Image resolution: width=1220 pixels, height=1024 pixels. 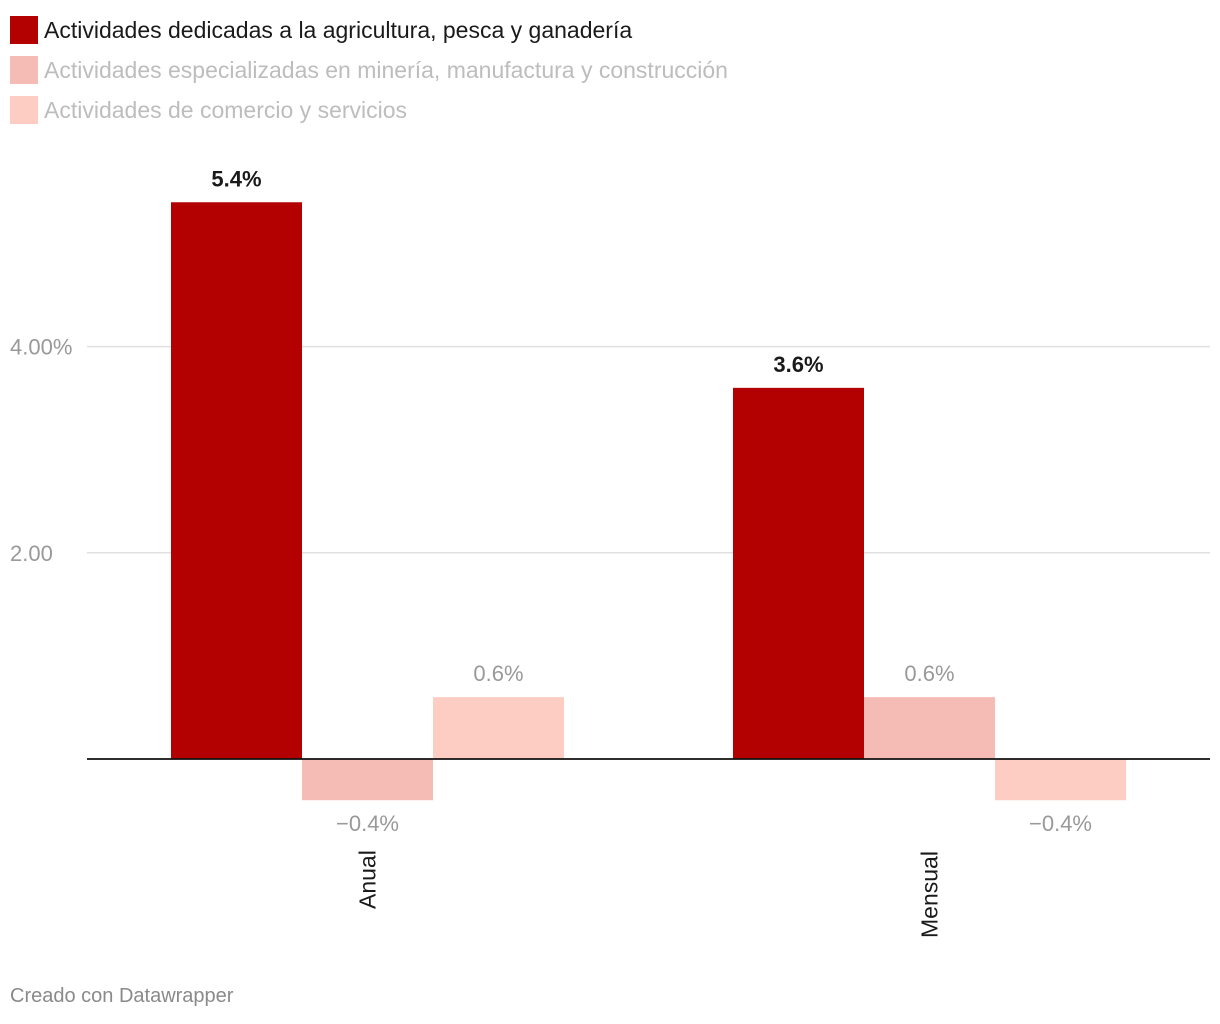 I want to click on legend-item-comercio: Actividades de comercio y servicios, so click(x=369, y=110).